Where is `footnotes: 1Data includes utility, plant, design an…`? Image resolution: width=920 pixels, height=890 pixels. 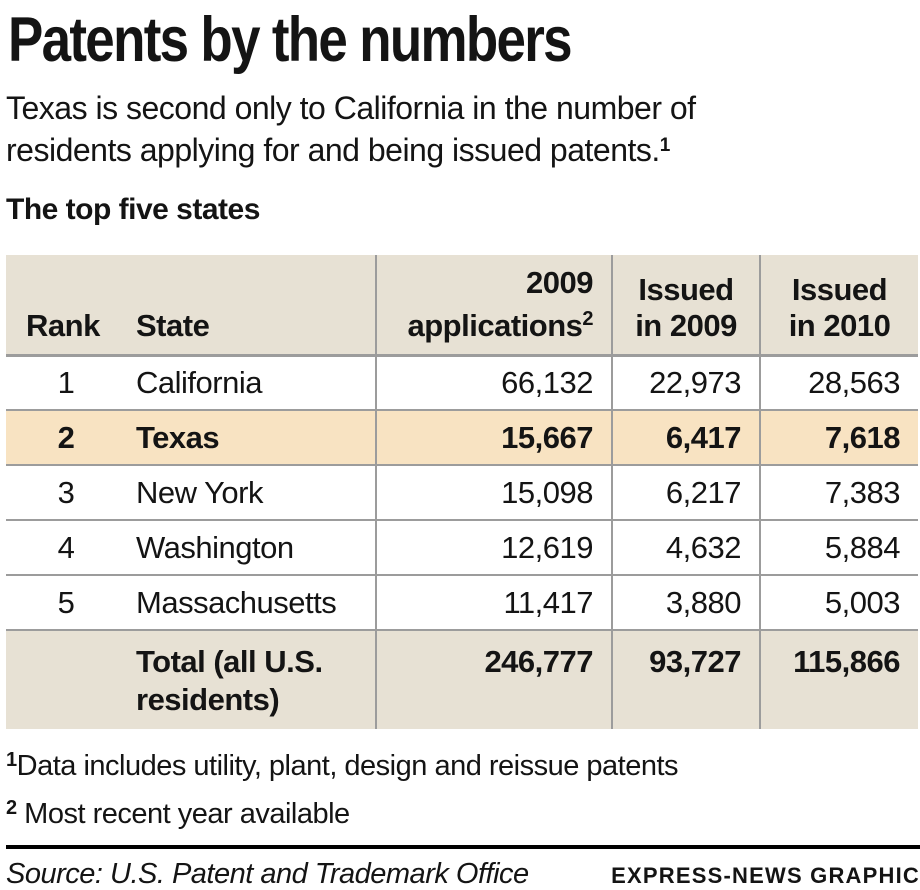
footnotes: 1Data includes utility, plant, design an… is located at coordinates (463, 787).